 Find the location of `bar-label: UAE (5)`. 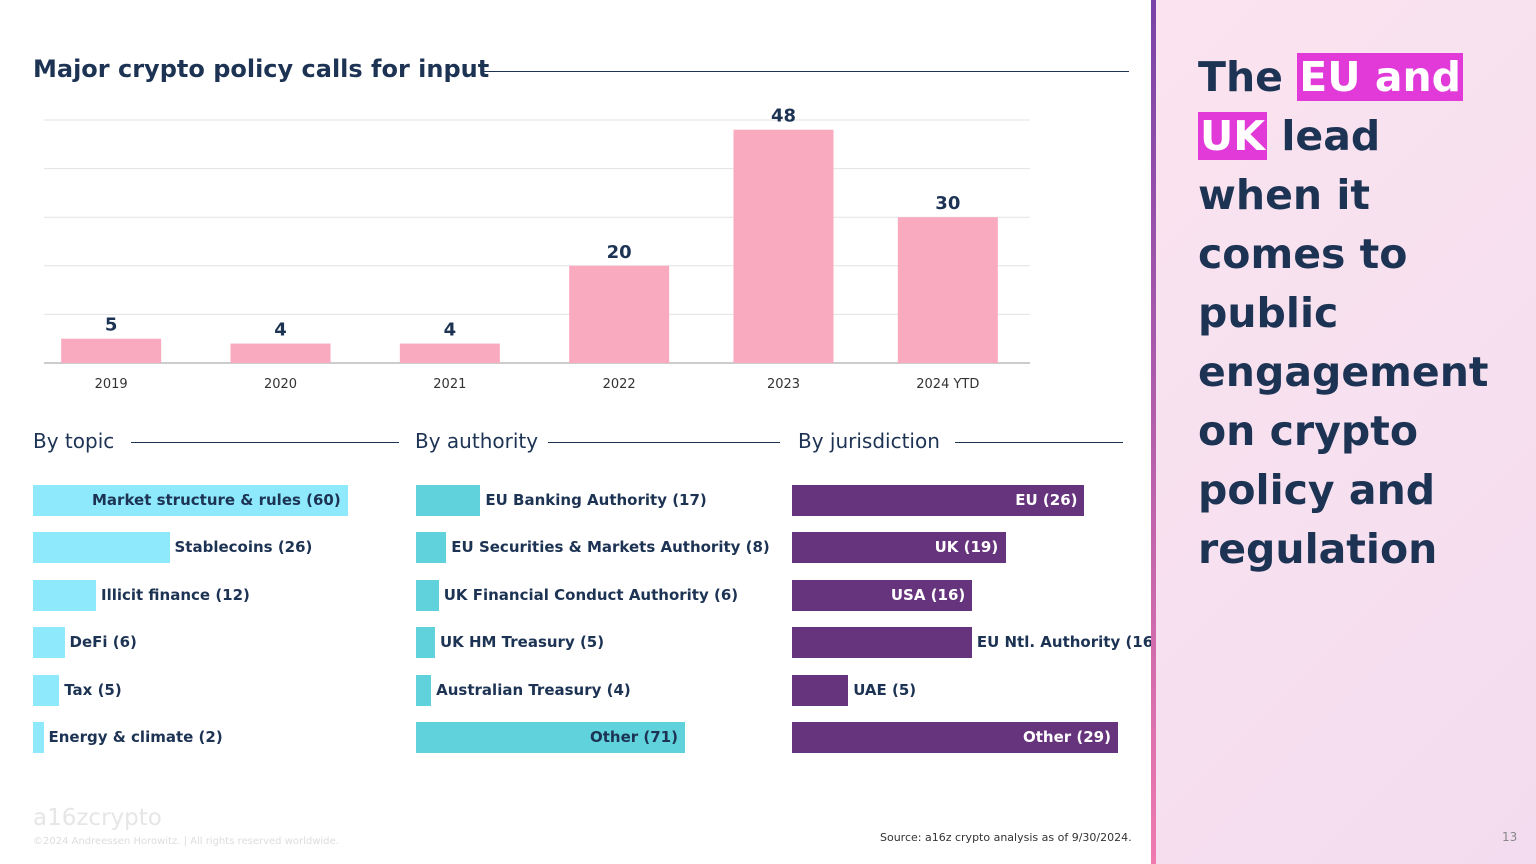

bar-label: UAE (5) is located at coordinates (885, 690).